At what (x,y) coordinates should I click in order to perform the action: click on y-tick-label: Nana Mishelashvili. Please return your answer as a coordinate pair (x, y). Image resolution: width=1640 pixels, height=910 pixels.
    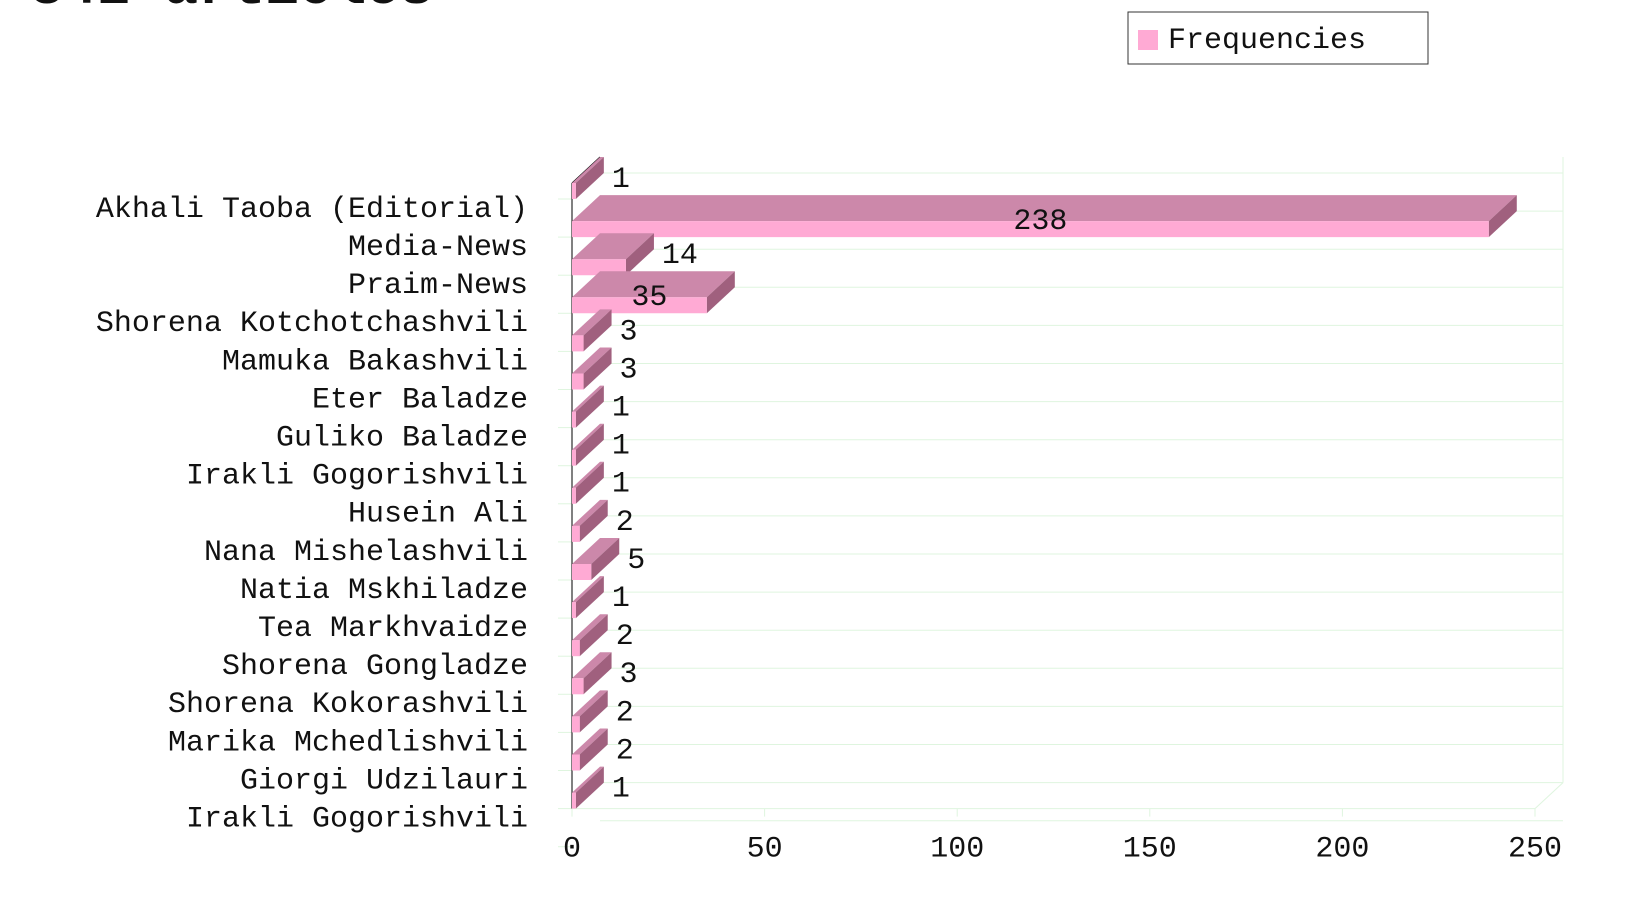
    Looking at the image, I should click on (366, 553).